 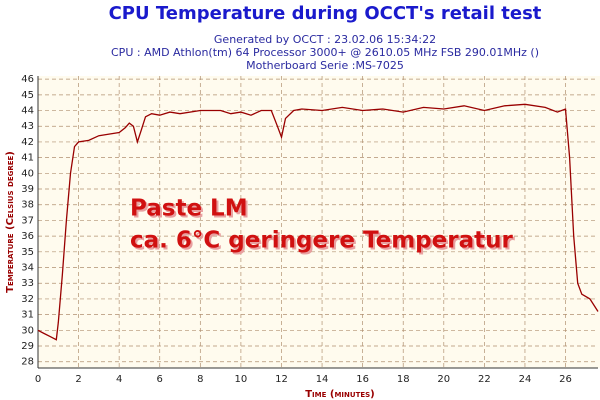 What do you see at coordinates (119, 379) in the screenshot?
I see `x-tick-label: 4` at bounding box center [119, 379].